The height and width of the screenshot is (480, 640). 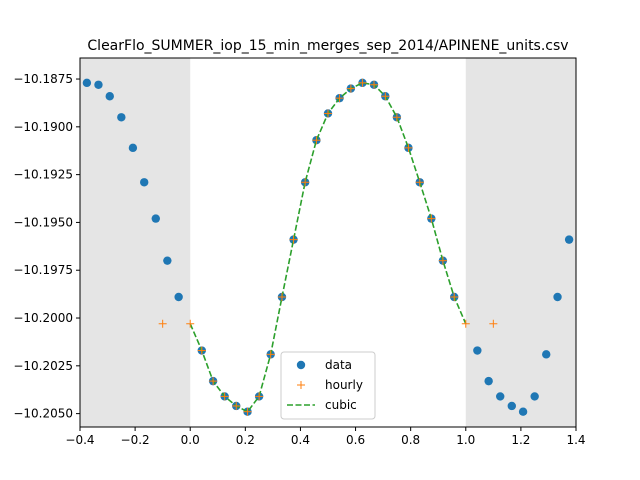 What do you see at coordinates (190, 440) in the screenshot?
I see `x-tick-label: 0.0` at bounding box center [190, 440].